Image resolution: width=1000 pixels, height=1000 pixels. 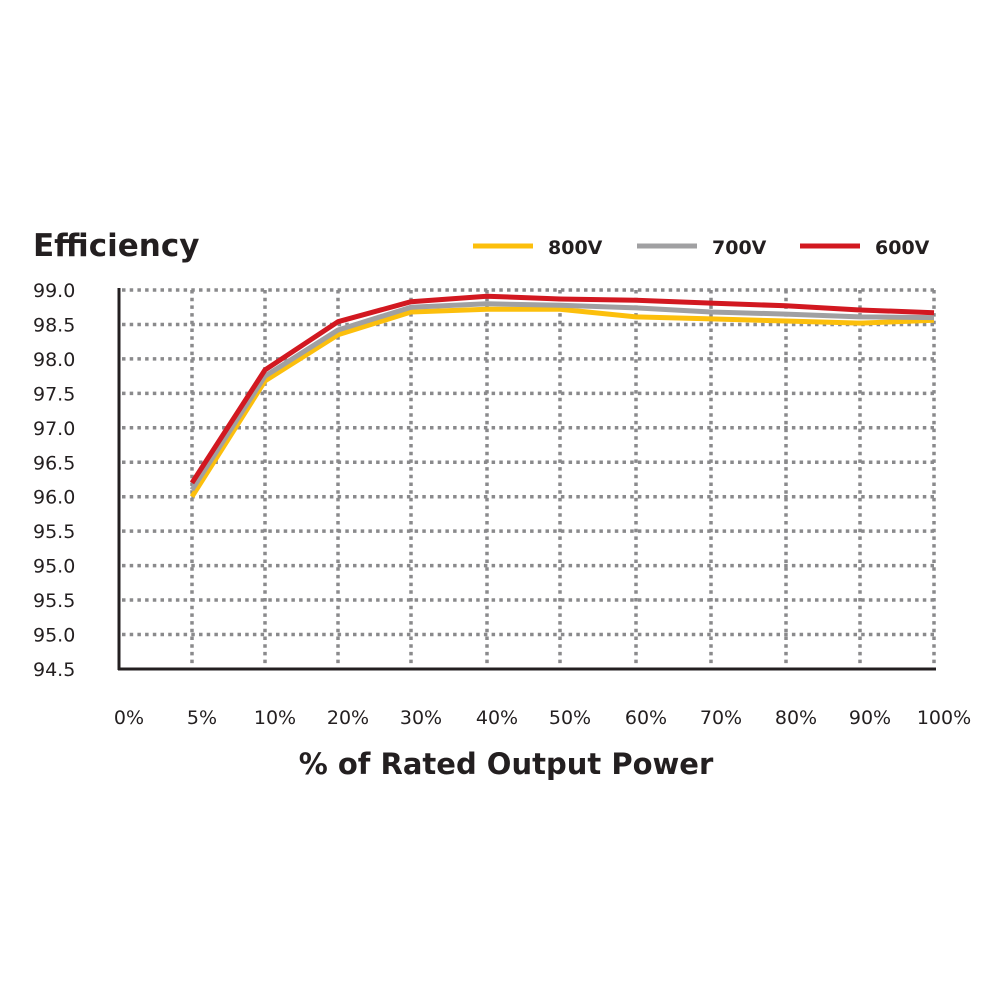 What do you see at coordinates (54, 498) in the screenshot?
I see `y-tick-label: 96.0` at bounding box center [54, 498].